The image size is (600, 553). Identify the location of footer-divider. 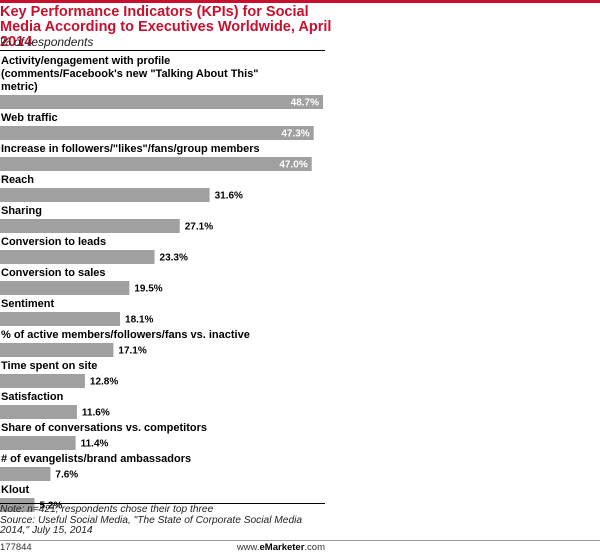
(162, 503).